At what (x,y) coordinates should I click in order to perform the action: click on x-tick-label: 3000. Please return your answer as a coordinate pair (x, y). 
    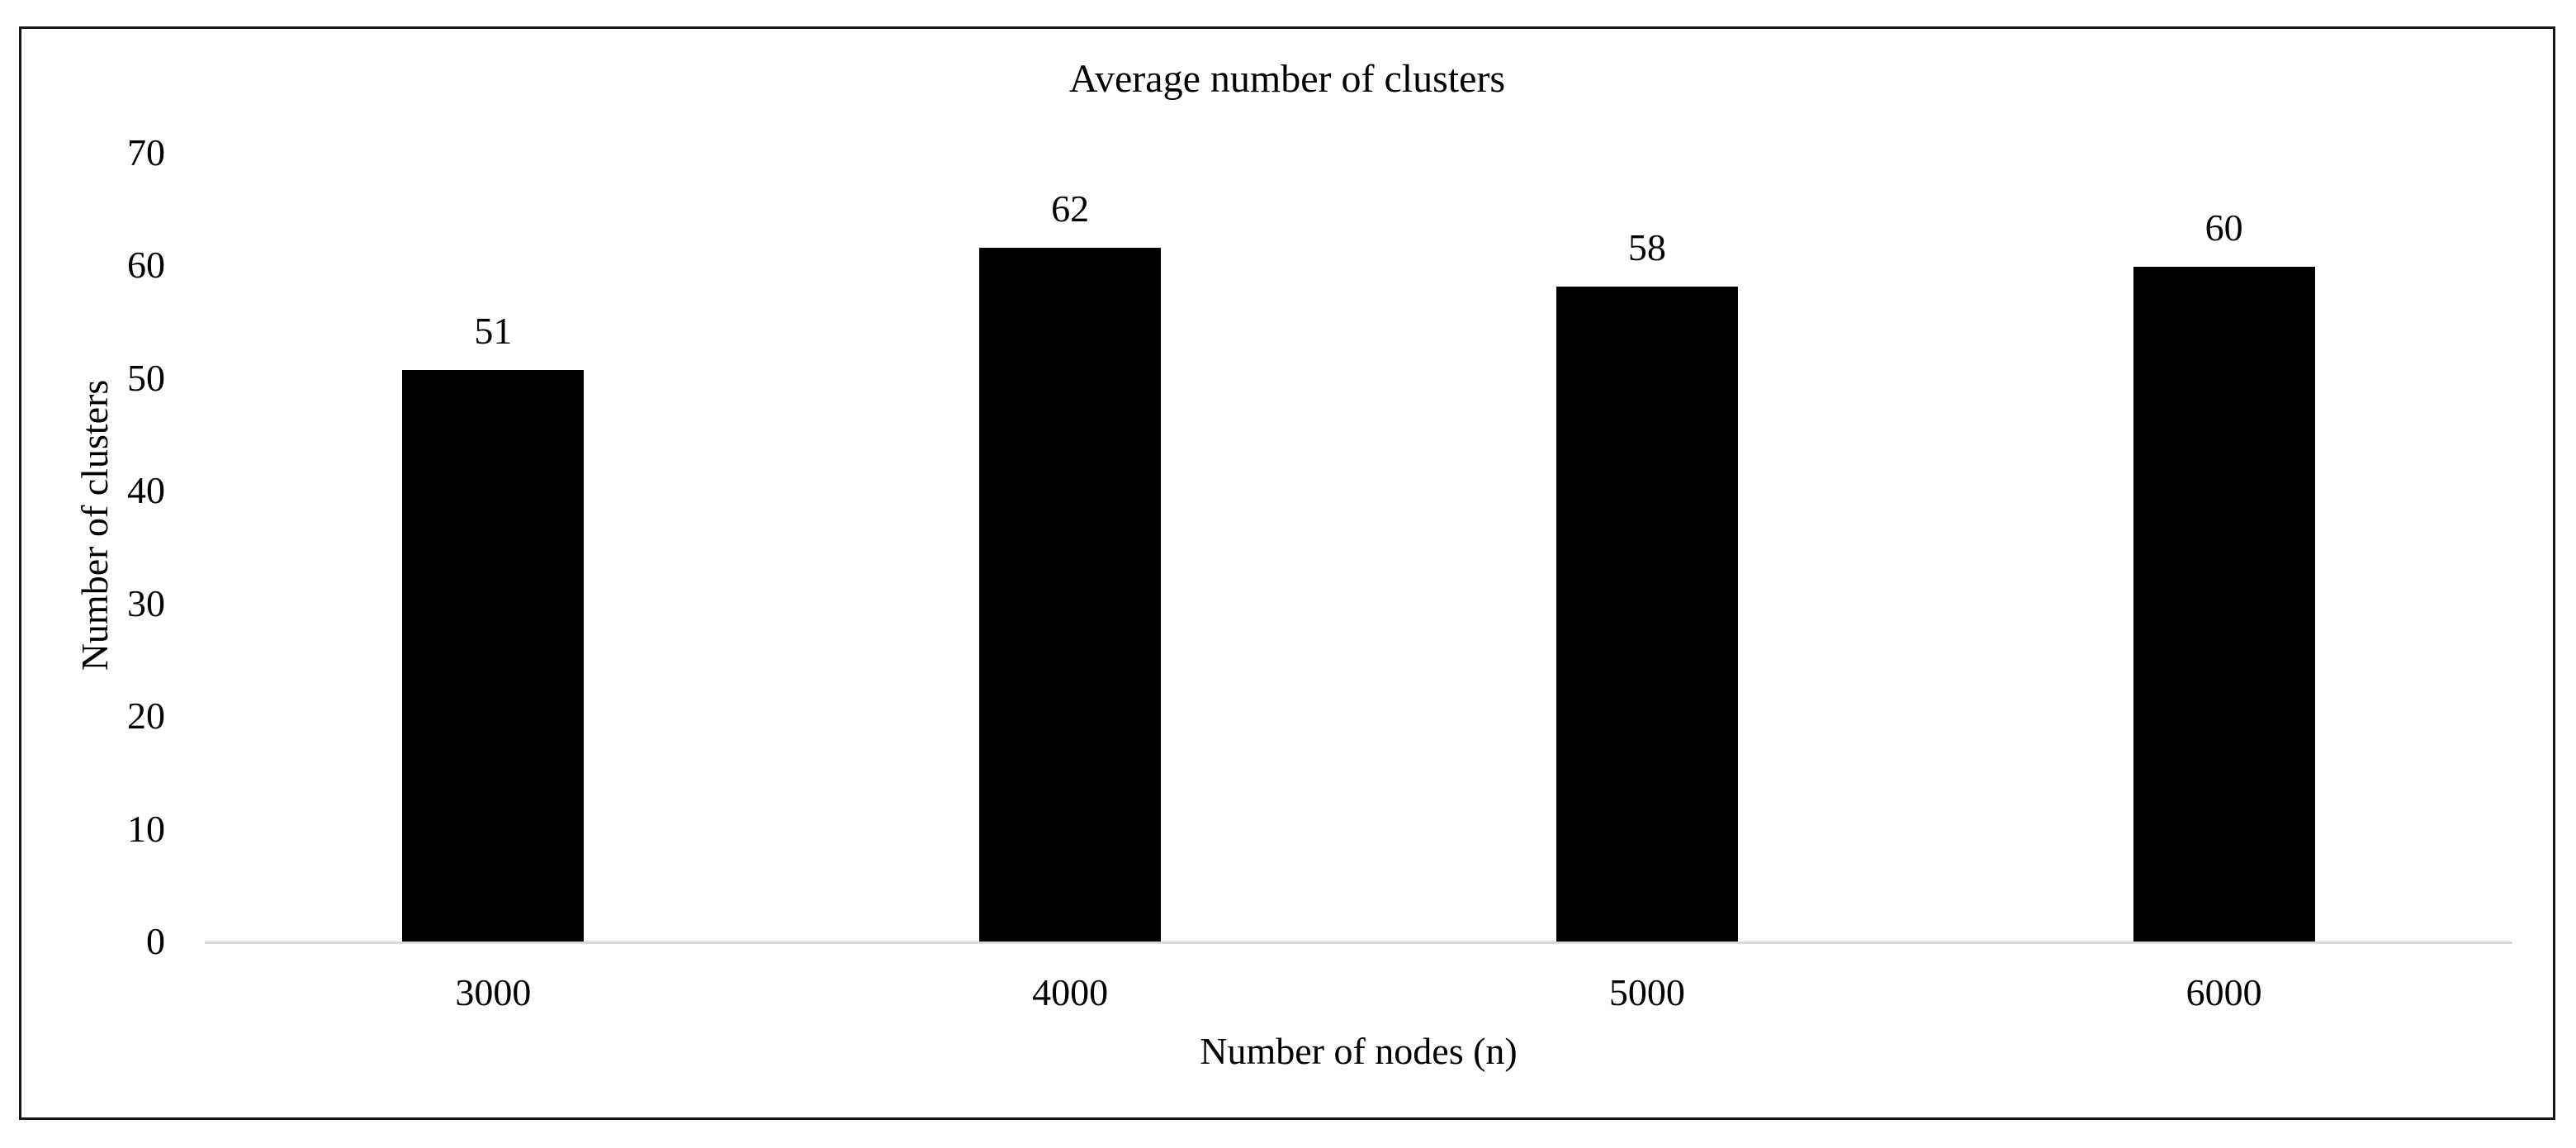
    Looking at the image, I should click on (493, 992).